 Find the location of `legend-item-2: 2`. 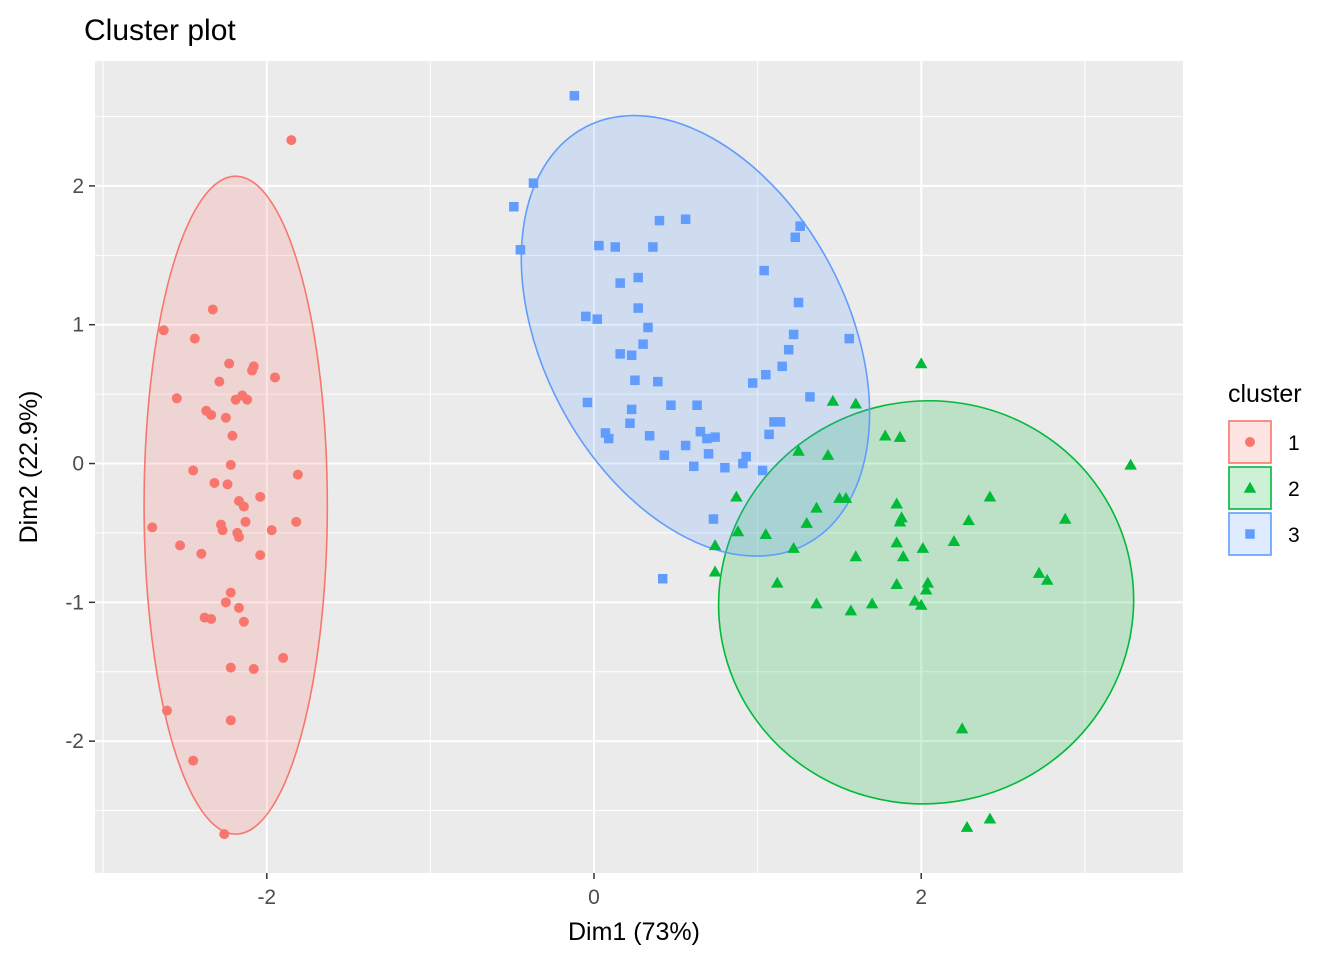

legend-item-2: 2 is located at coordinates (1264, 488).